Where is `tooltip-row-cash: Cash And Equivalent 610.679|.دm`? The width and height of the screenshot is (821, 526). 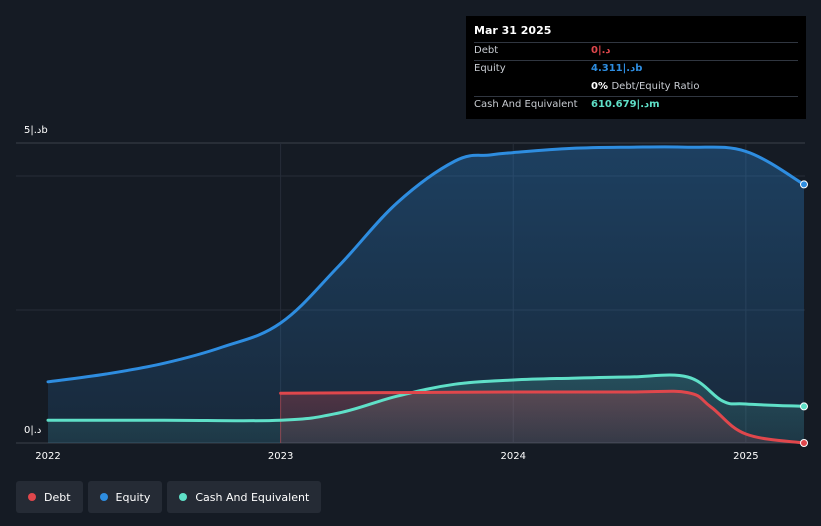 tooltip-row-cash: Cash And Equivalent 610.679|.دm is located at coordinates (636, 105).